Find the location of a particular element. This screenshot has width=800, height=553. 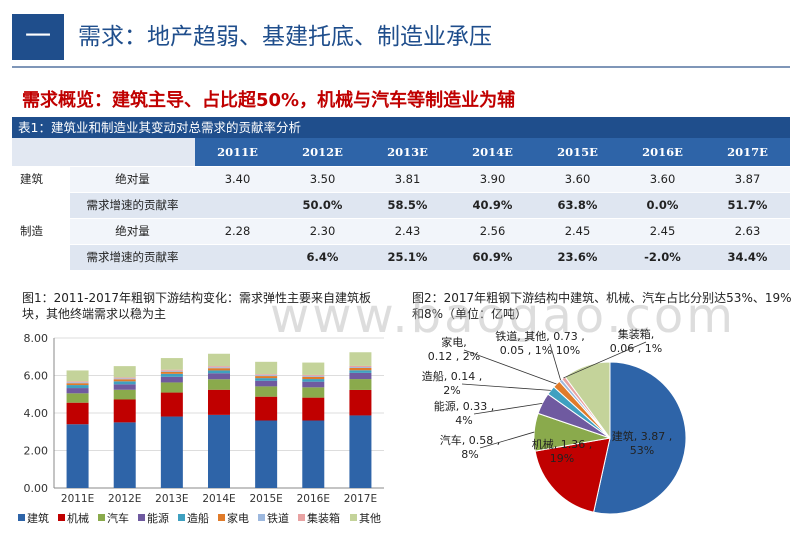

cell: 58.5% is located at coordinates (407, 205).